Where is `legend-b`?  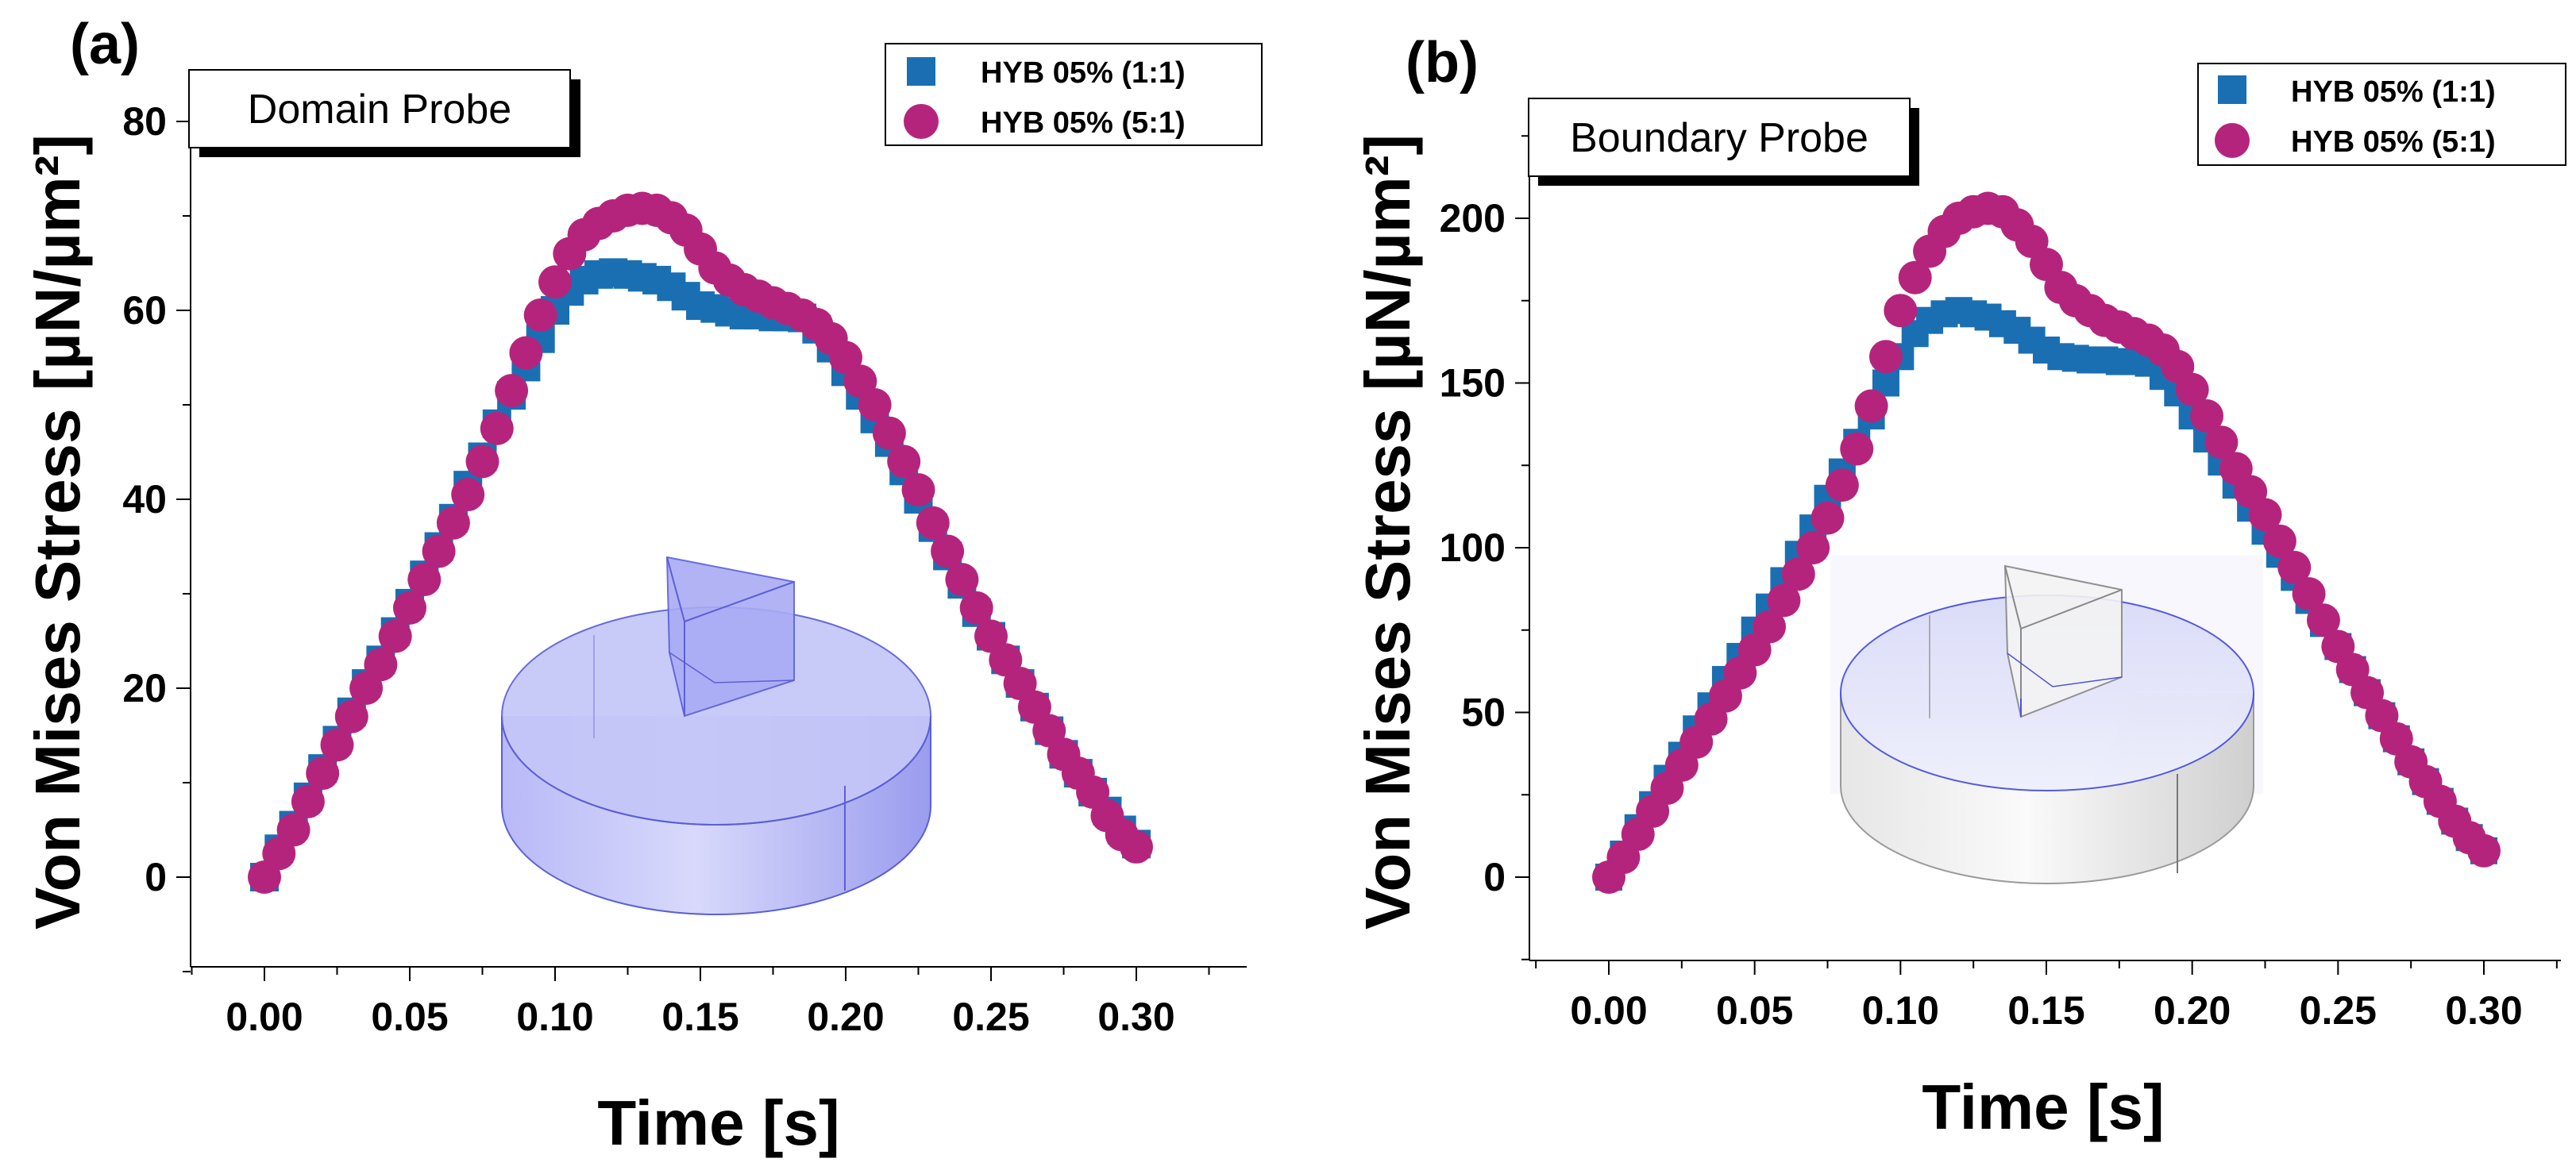 legend-b is located at coordinates (2381, 114).